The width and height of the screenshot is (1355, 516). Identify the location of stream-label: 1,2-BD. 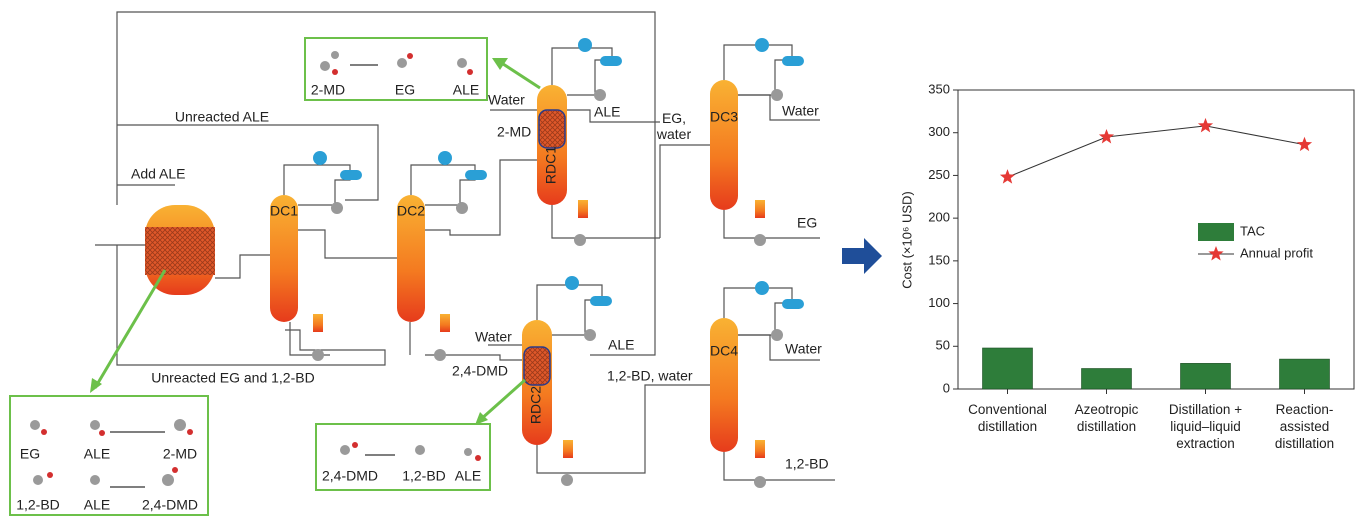
(807, 464).